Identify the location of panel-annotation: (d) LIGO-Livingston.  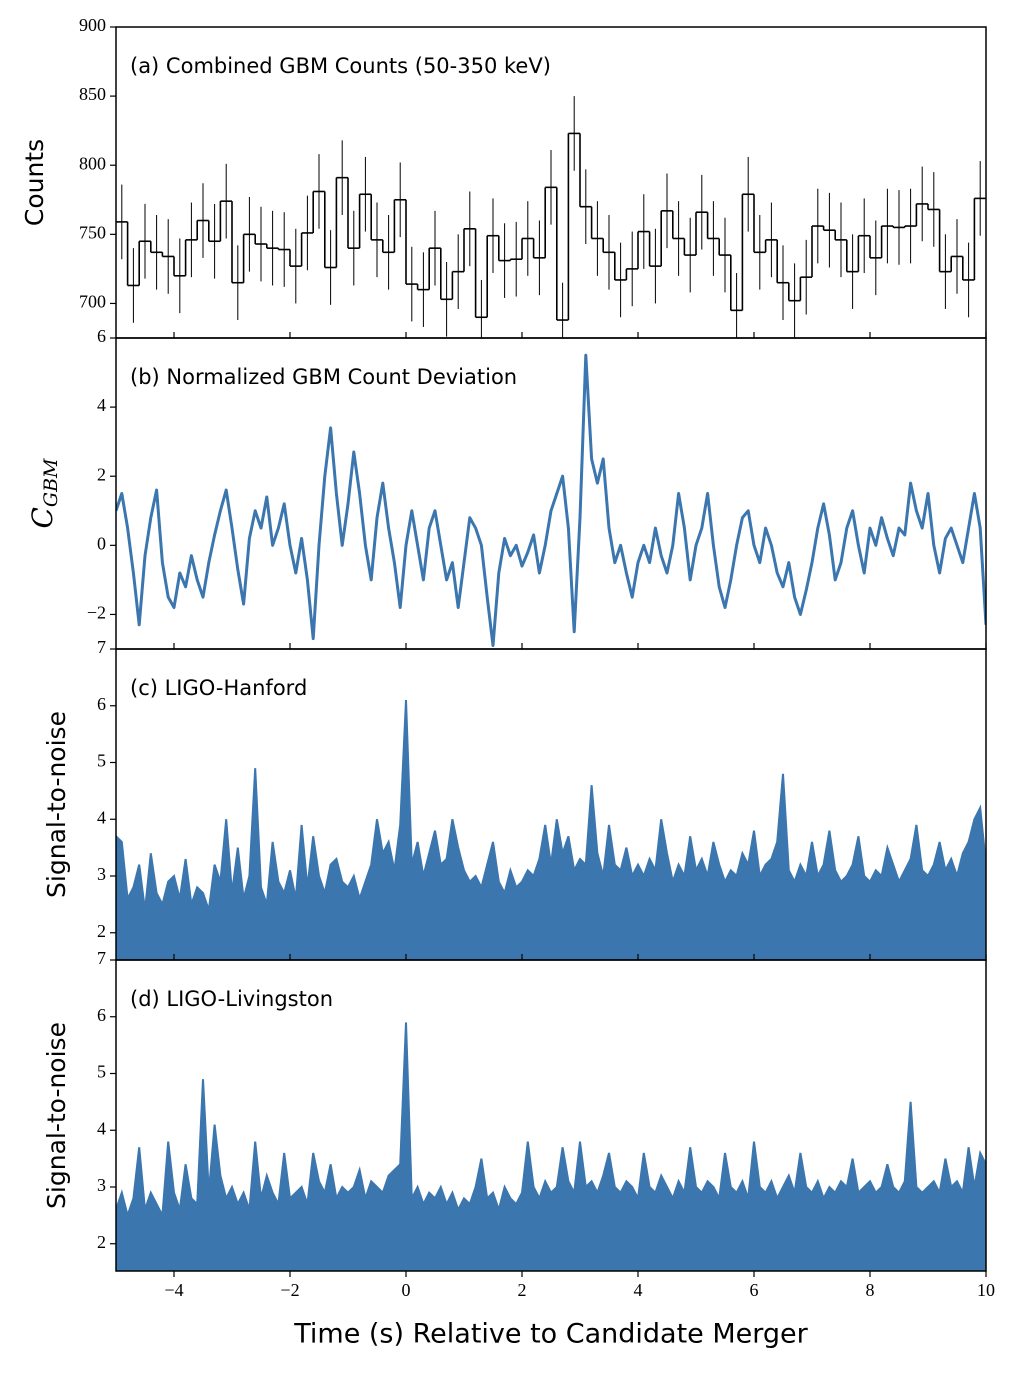
(231, 999).